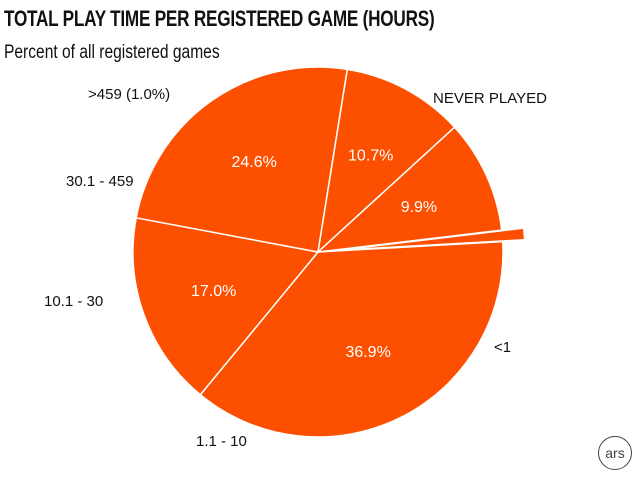  What do you see at coordinates (221, 441) in the screenshot?
I see `slice-category-label-2: 1.1 - 10` at bounding box center [221, 441].